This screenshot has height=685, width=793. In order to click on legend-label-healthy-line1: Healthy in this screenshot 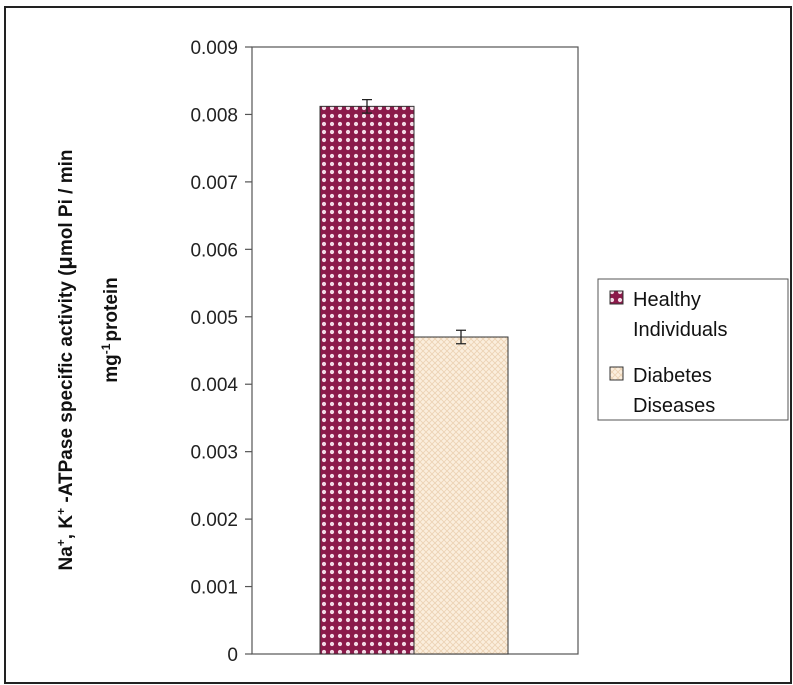, I will do `click(667, 300)`.